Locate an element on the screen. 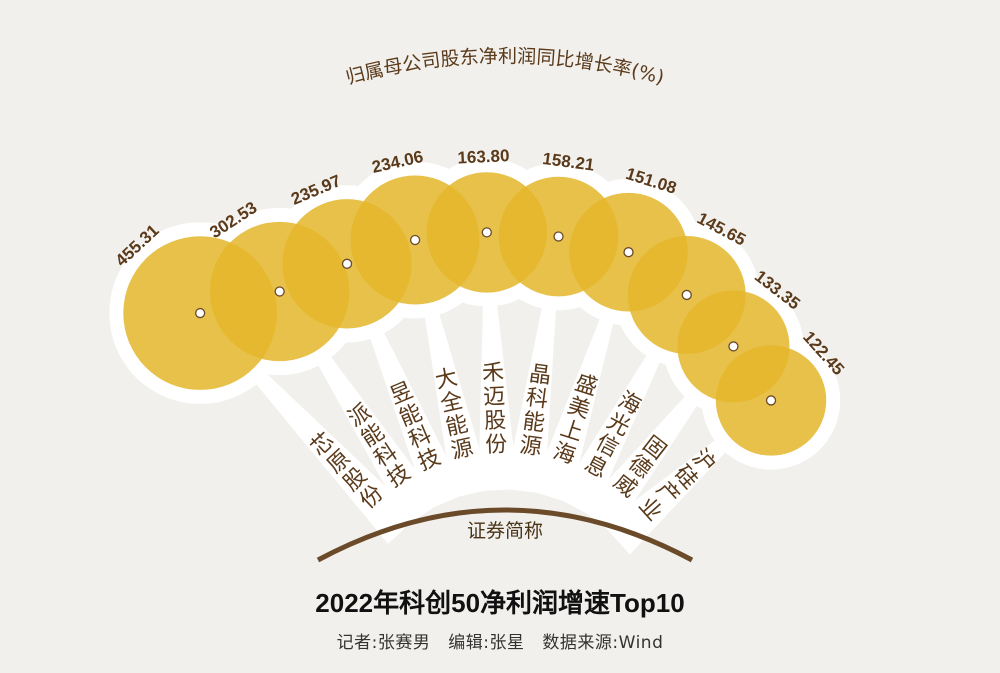 The image size is (1000, 673). editor-credit: 编辑:张星 is located at coordinates (486, 643).